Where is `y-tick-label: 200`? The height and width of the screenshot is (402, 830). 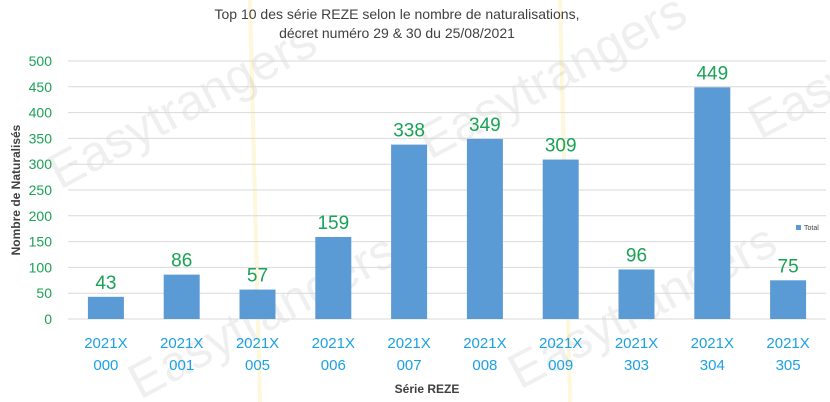
y-tick-label: 200 is located at coordinates (41, 216).